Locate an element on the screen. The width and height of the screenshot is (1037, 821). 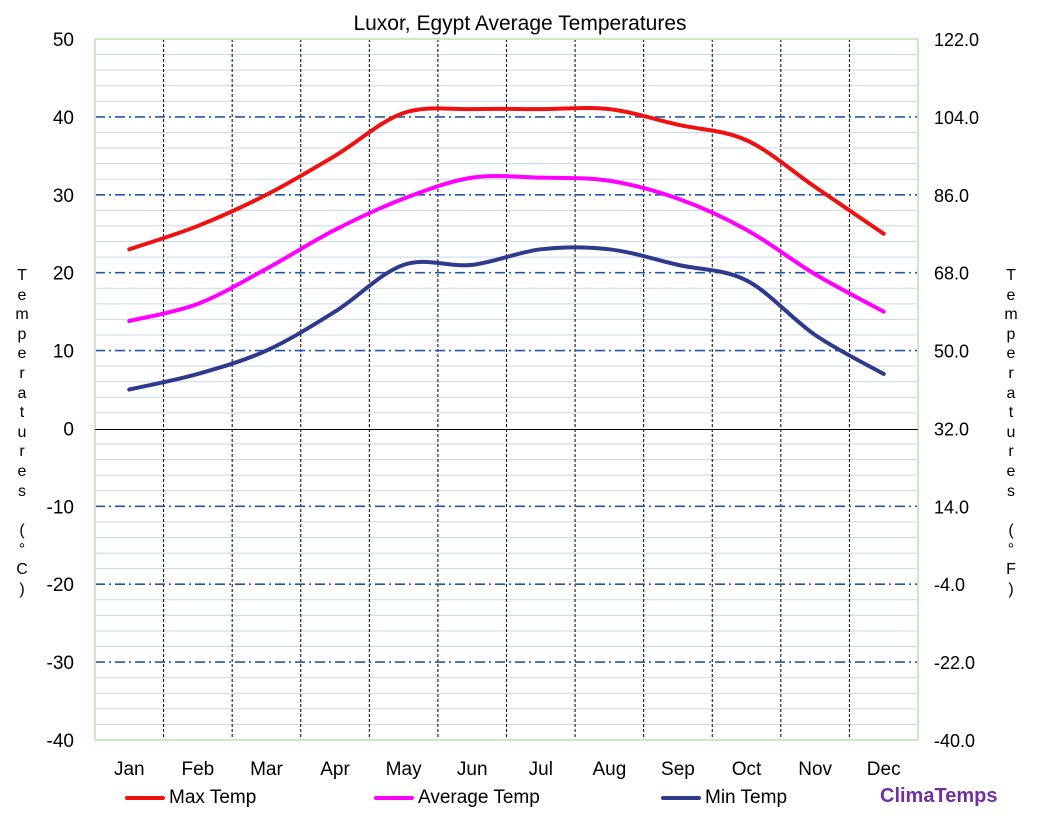
left-axis-ticks: 50 40 30 20 10 0 -10 -20 -30 -40 is located at coordinates (60, 391).